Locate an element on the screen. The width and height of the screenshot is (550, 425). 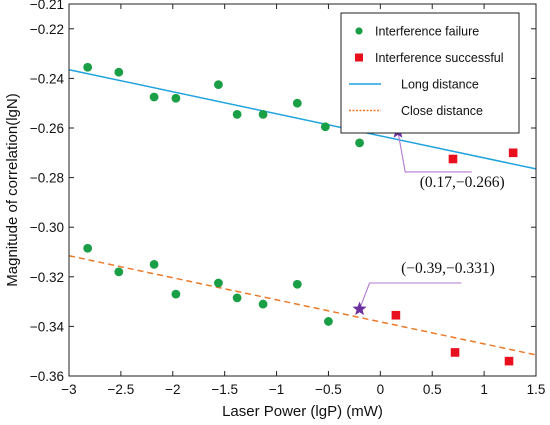
annotation-label: (0.17,−0.266) is located at coordinates (462, 182).